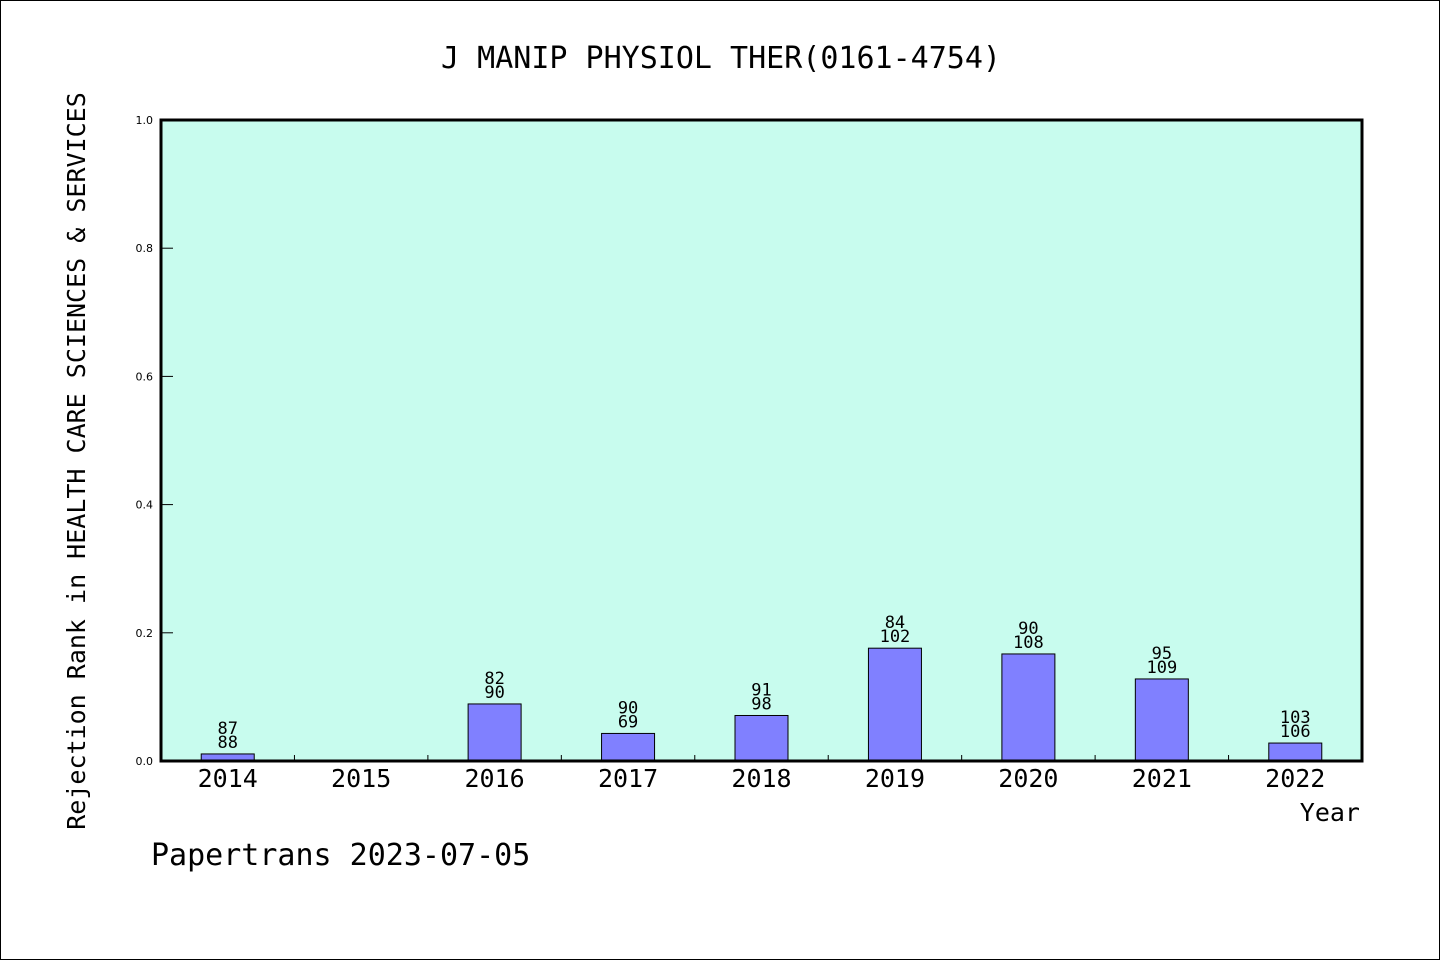  What do you see at coordinates (895, 778) in the screenshot?
I see `x-tick-label: 2019` at bounding box center [895, 778].